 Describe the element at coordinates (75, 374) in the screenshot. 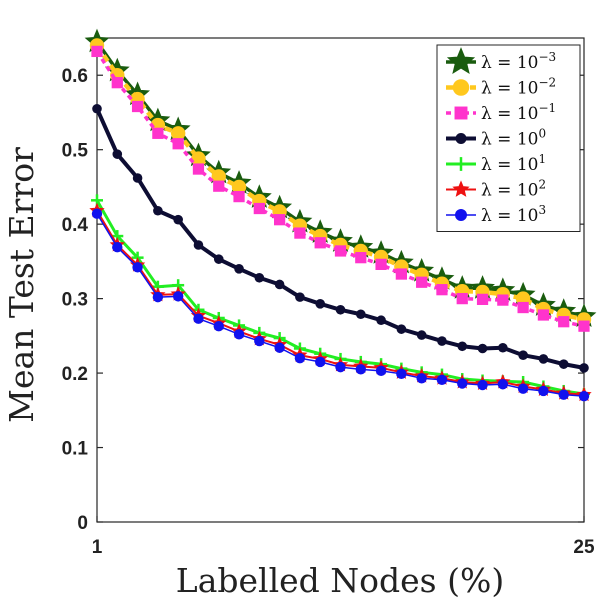

I see `y-tick-label: 0.2` at that location.